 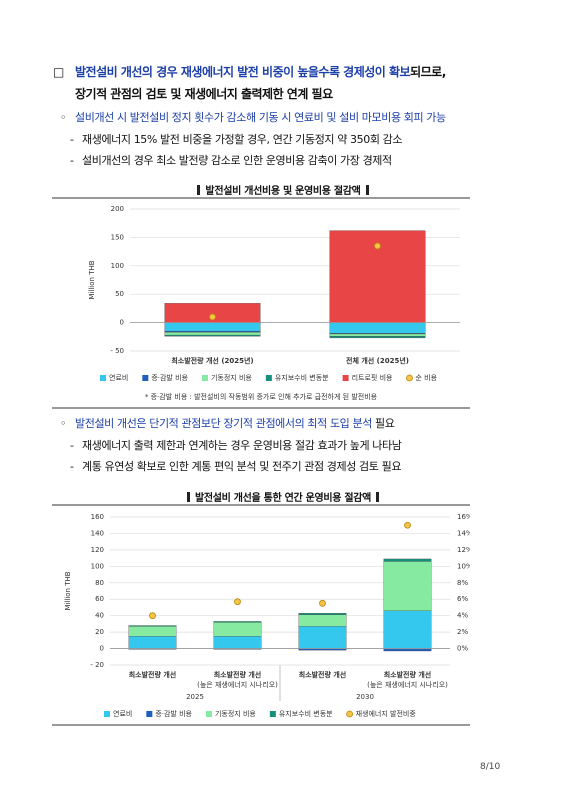 I want to click on y2-tick-label: 0%, so click(x=462, y=649).